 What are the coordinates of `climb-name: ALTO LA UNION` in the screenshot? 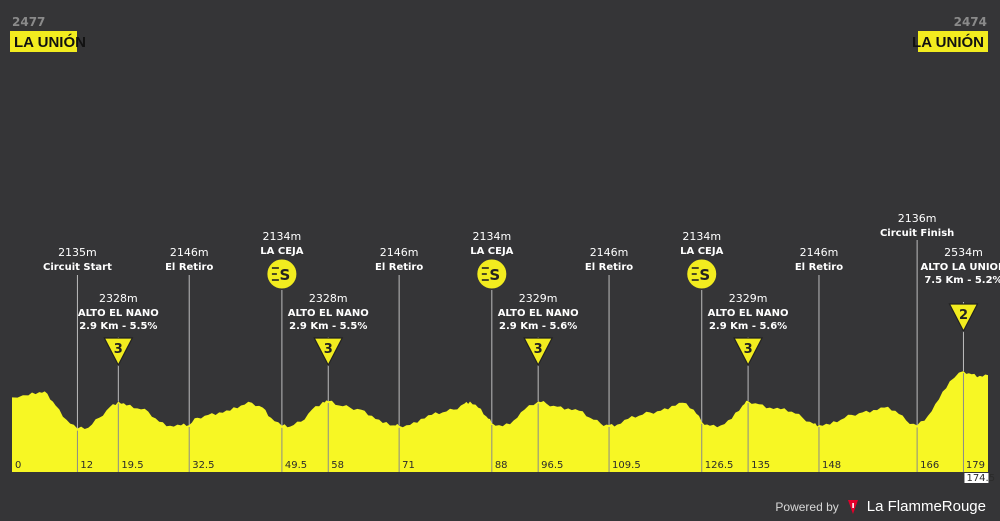 It's located at (960, 267).